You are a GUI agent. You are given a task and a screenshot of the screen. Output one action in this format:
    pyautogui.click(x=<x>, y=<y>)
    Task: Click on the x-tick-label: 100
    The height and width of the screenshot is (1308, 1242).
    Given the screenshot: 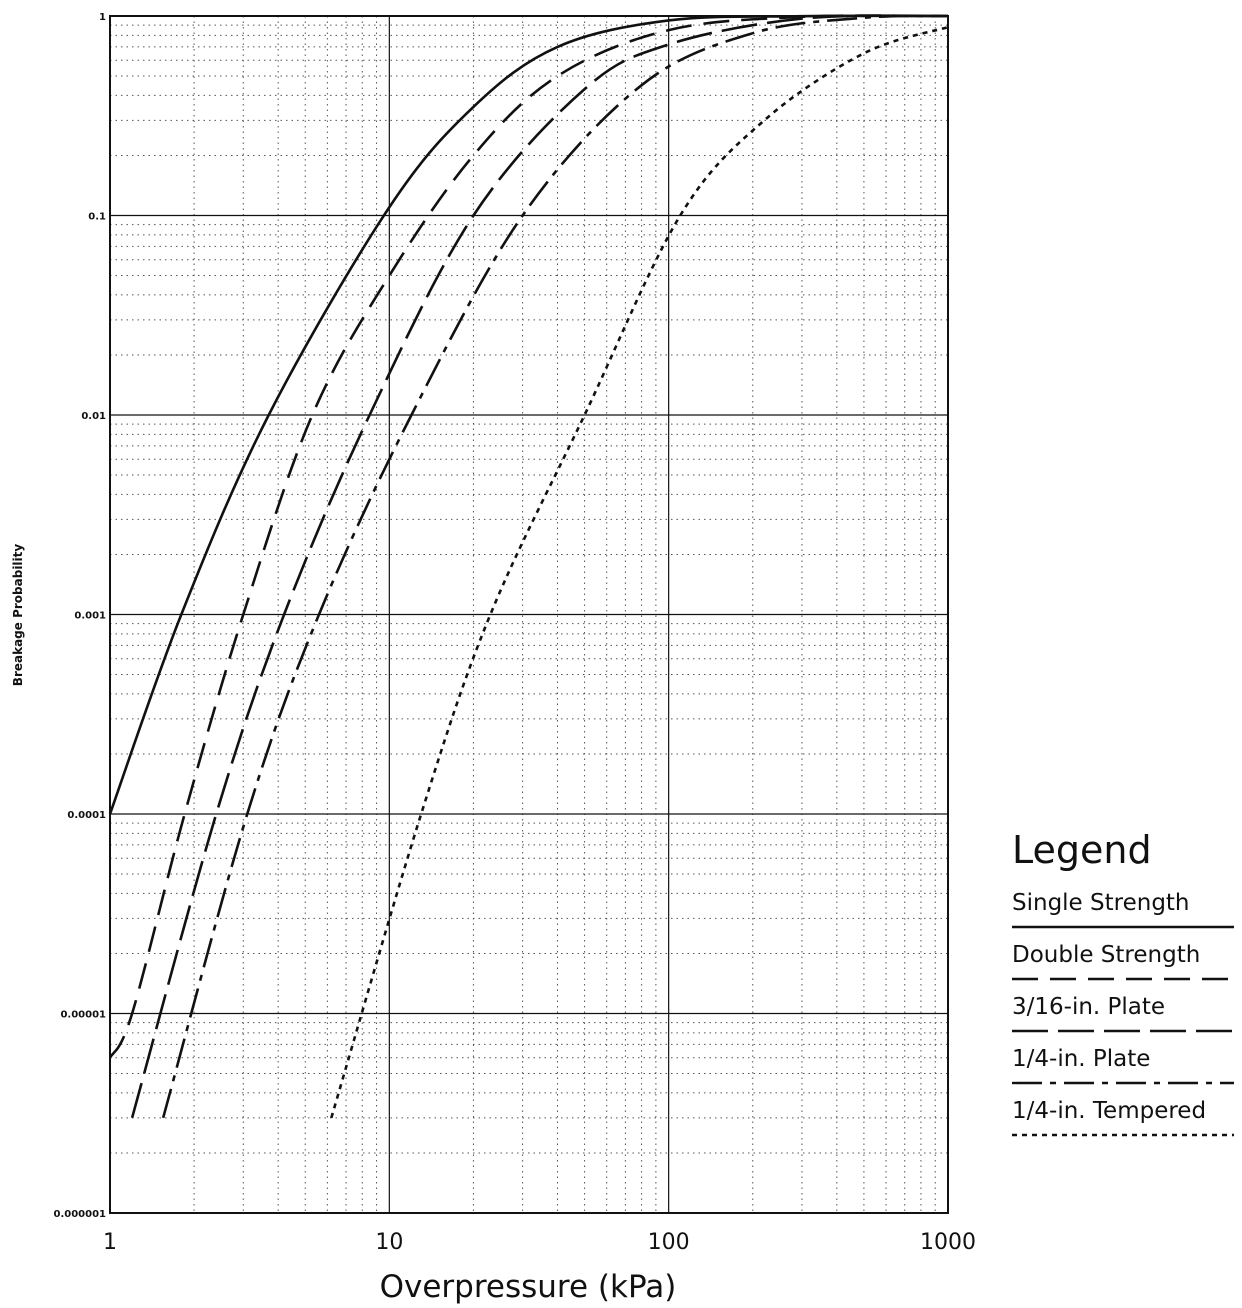 What is the action you would take?
    pyautogui.click(x=669, y=1242)
    